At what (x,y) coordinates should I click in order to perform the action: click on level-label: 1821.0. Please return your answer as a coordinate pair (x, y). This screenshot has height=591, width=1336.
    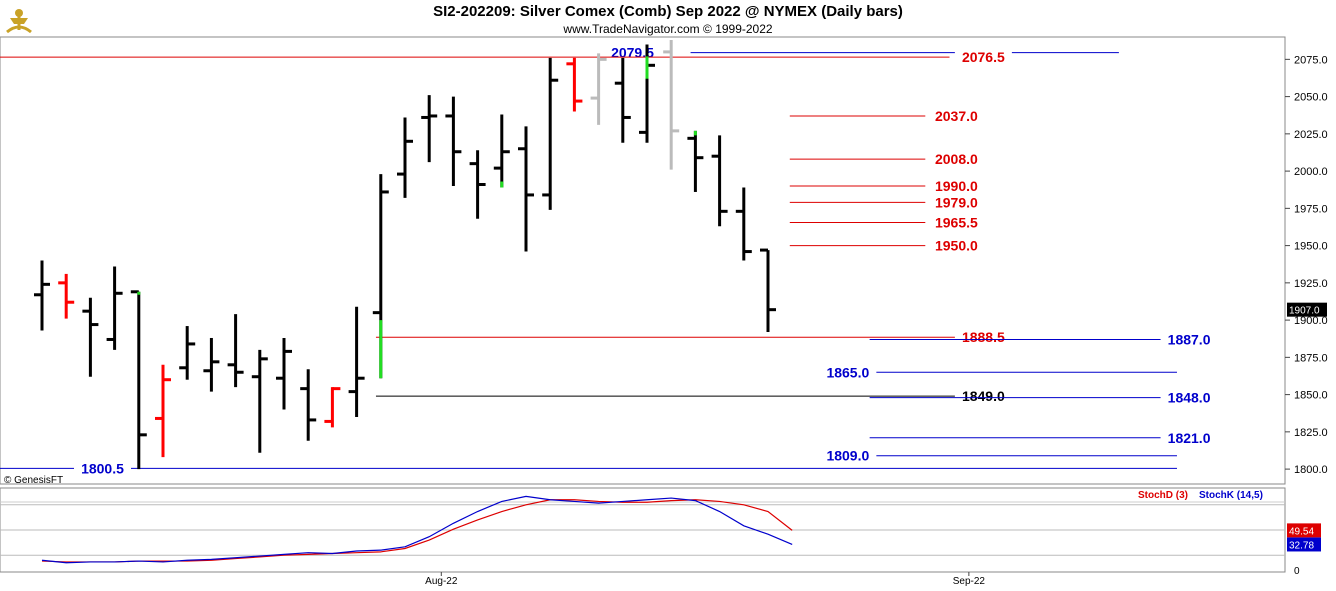
    Looking at the image, I should click on (1189, 438).